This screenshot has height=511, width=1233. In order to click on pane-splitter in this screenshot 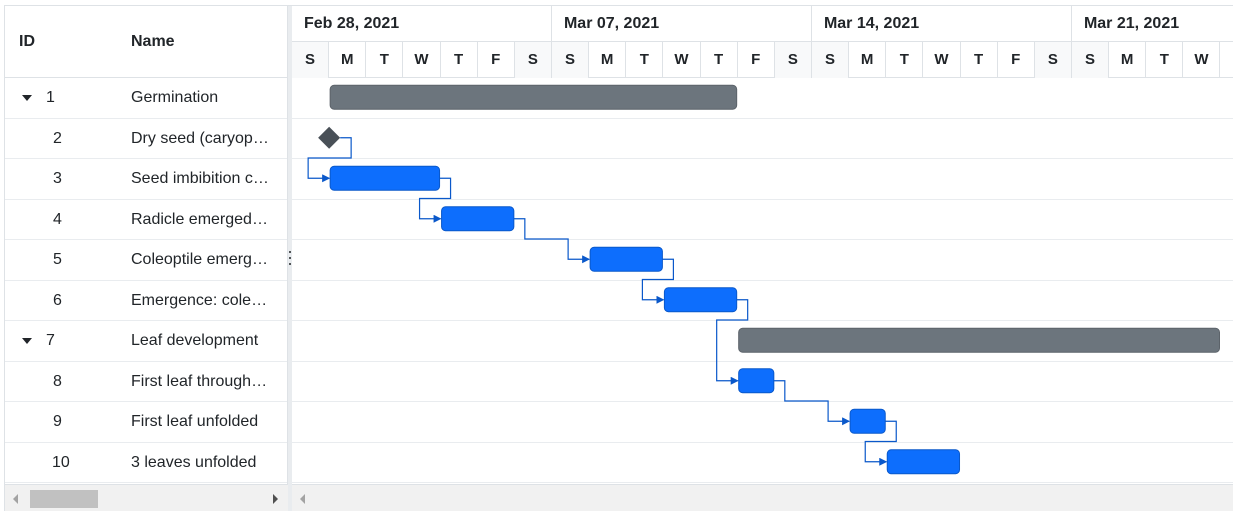, I will do `click(290, 258)`.